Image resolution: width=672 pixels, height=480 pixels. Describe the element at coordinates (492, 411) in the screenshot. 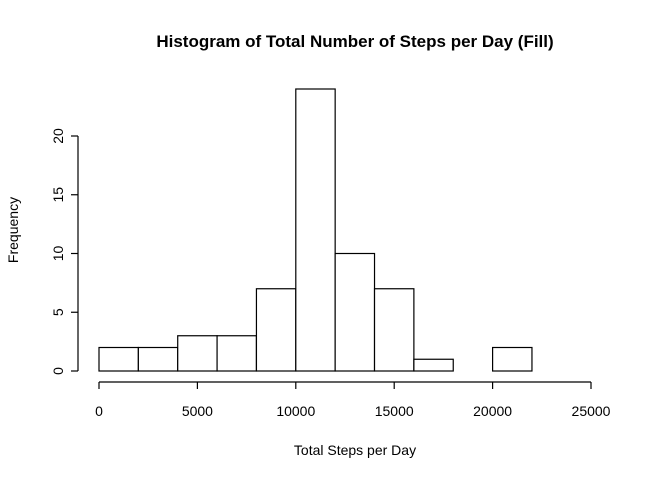

I see `x-tick-label: 20000` at that location.